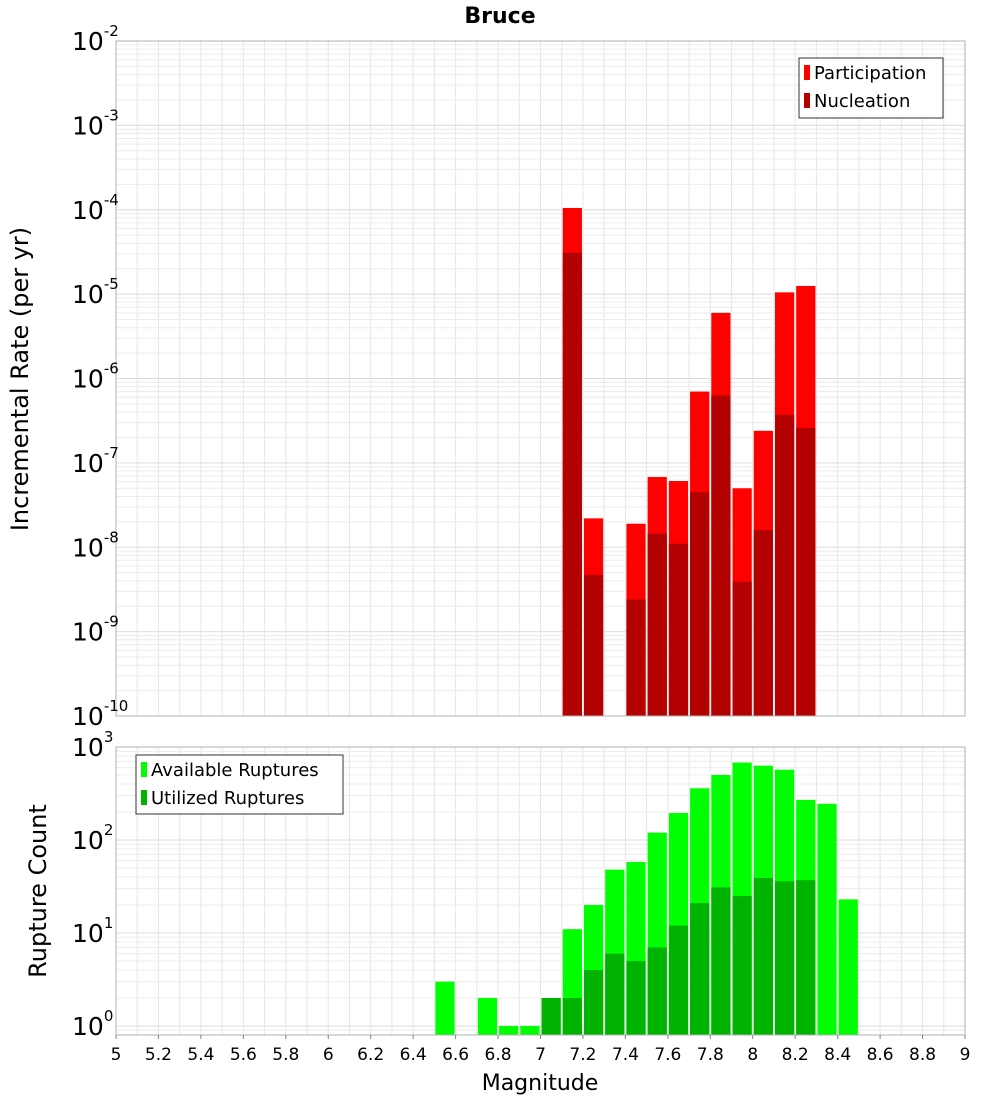  What do you see at coordinates (243, 1055) in the screenshot?
I see `x-tick-label: 5.6` at bounding box center [243, 1055].